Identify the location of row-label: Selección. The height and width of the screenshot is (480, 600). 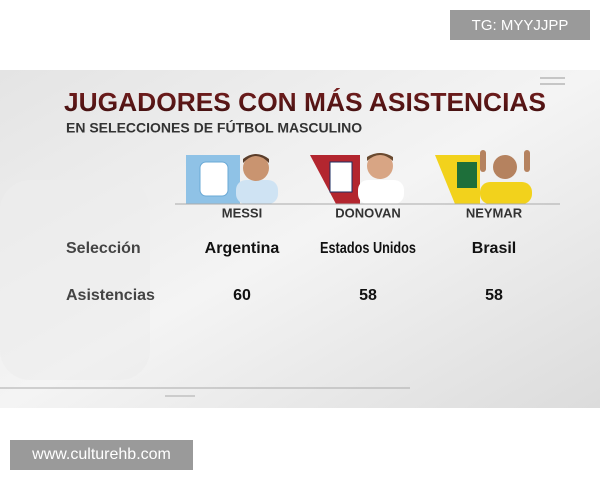
(103, 248).